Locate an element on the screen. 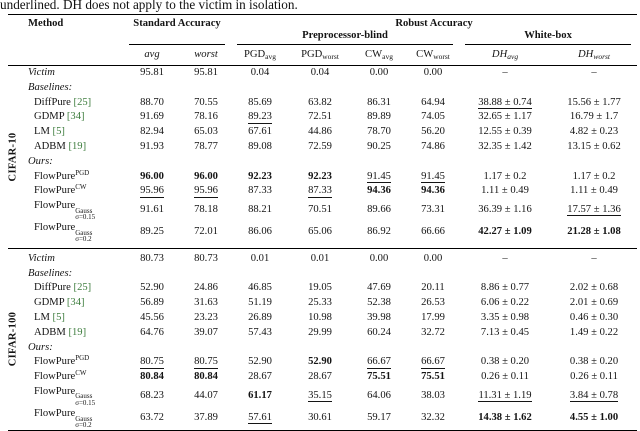 The height and width of the screenshot is (431, 640). column-header-pgd-worst: PGDworst is located at coordinates (320, 55).